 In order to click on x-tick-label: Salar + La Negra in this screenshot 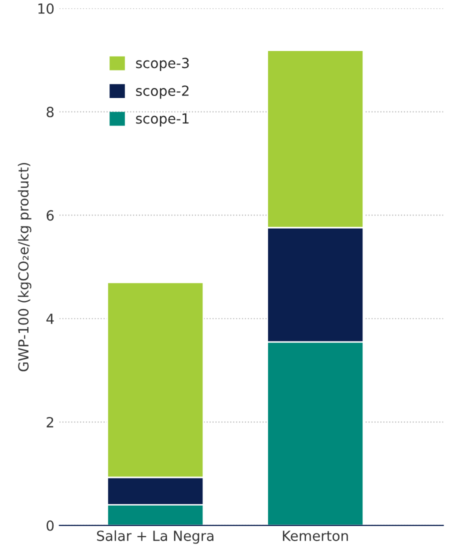, I will do `click(155, 537)`.